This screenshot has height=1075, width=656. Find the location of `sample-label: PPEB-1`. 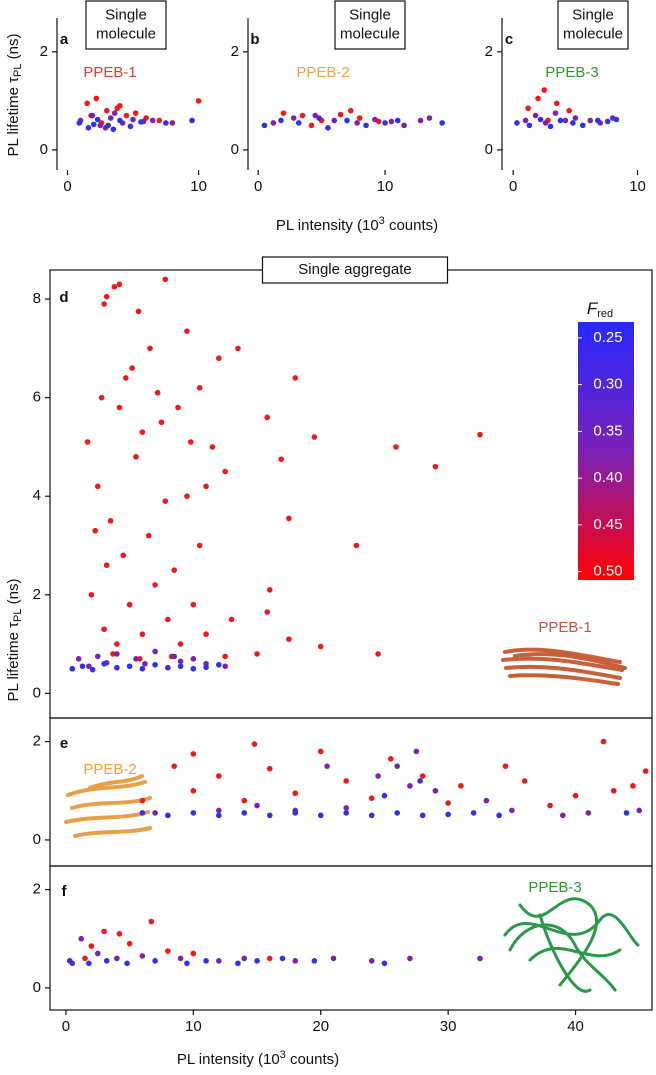

sample-label: PPEB-1 is located at coordinates (109, 72).